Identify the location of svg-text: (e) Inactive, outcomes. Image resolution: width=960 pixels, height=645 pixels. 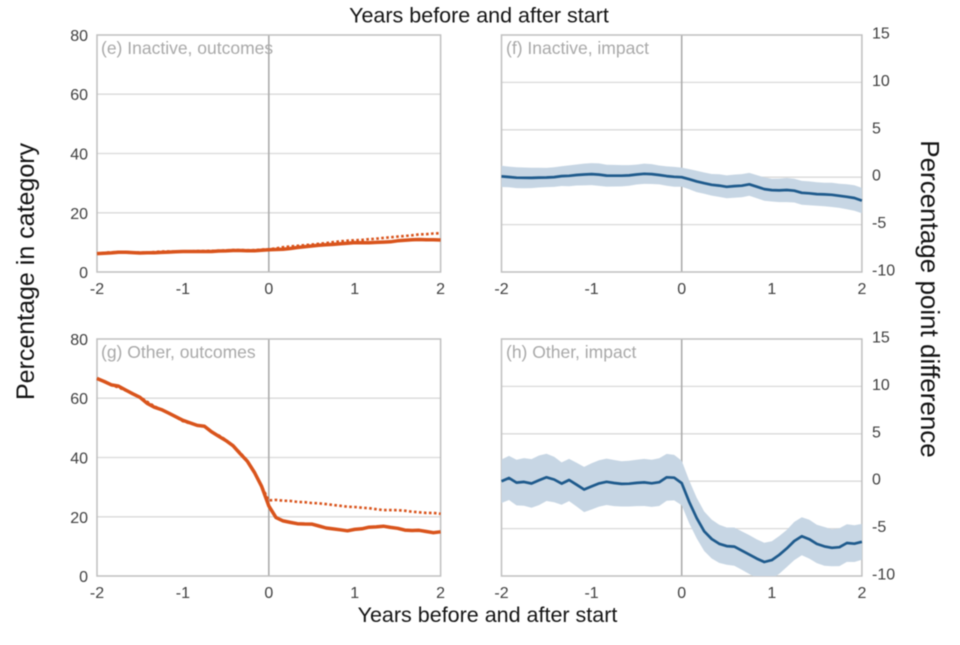
(187, 48).